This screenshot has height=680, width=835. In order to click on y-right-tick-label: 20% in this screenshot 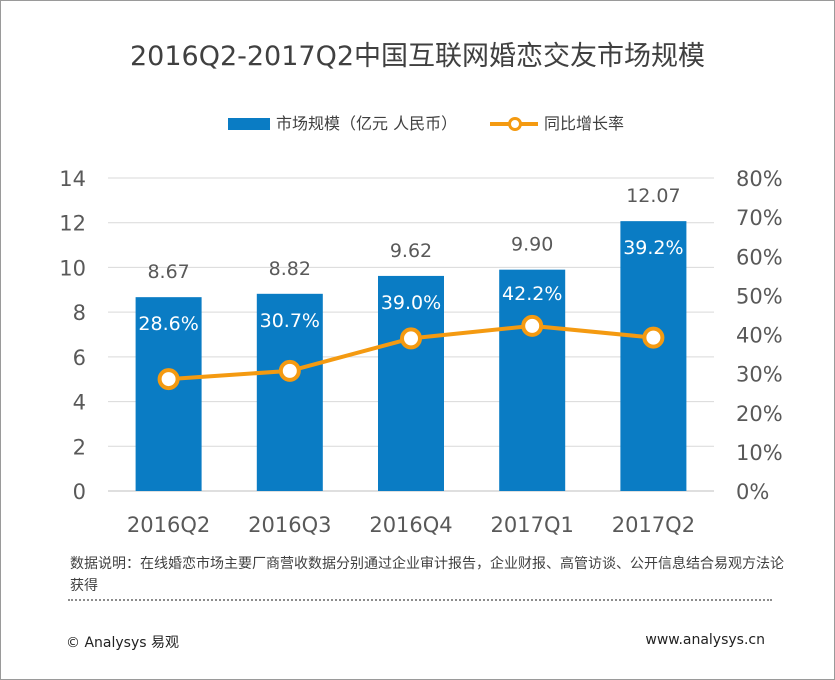, I will do `click(759, 414)`.